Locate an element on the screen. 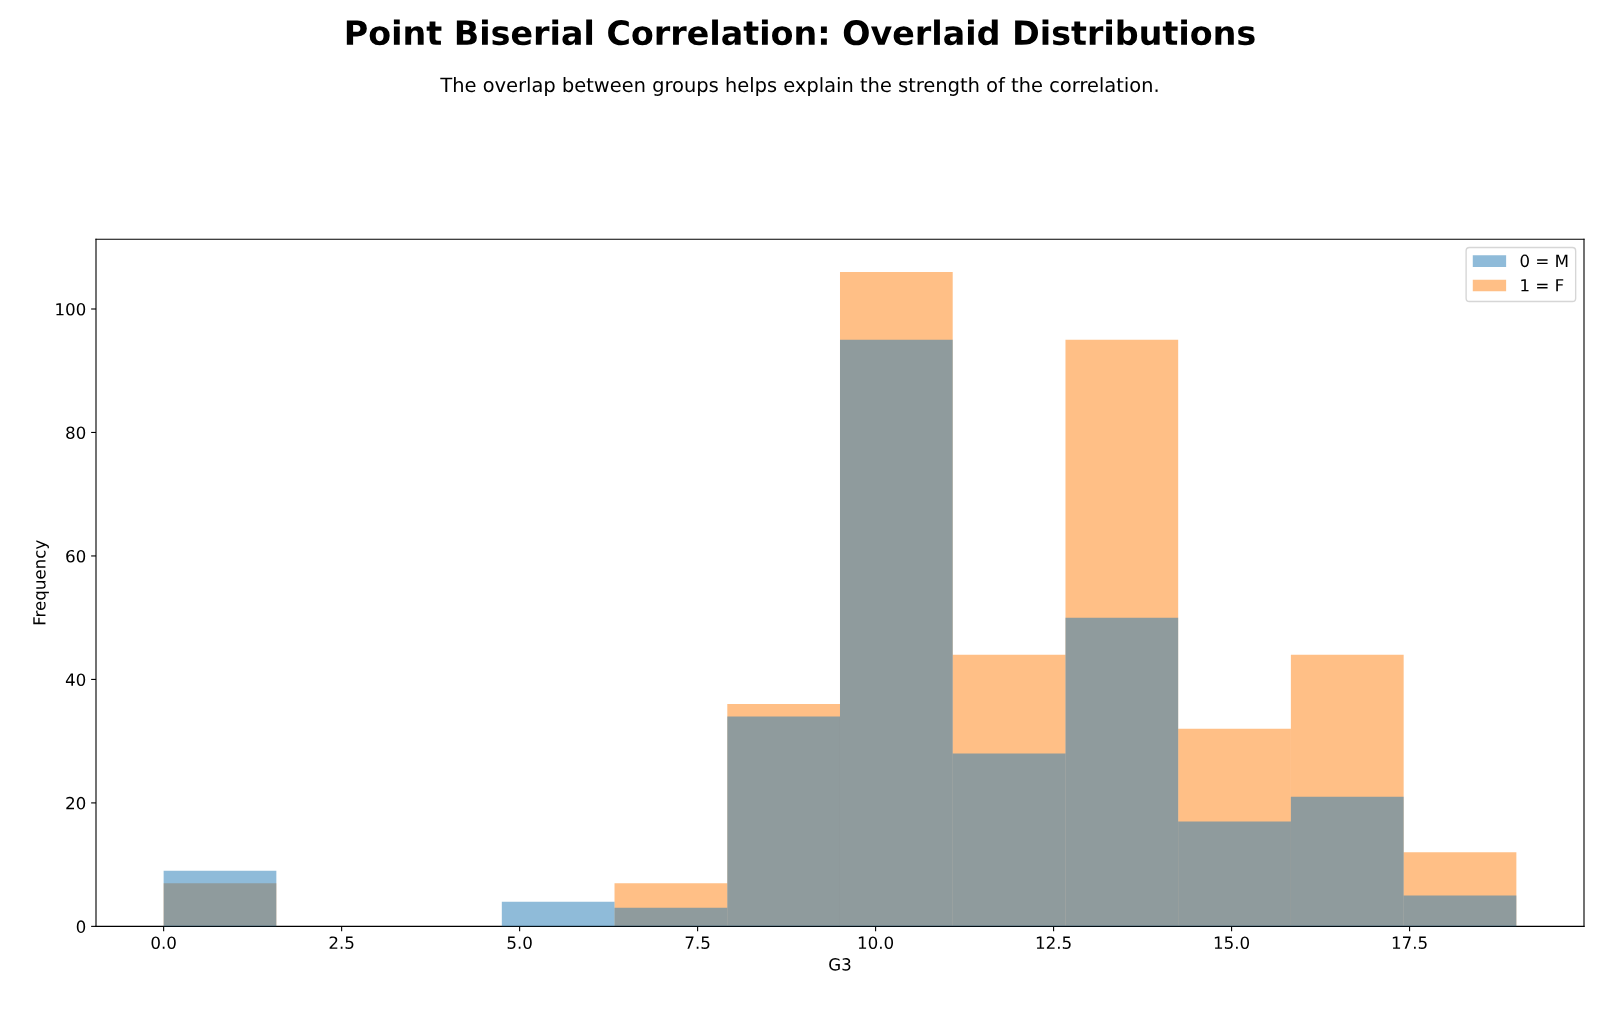  legend-label: 1 = F is located at coordinates (1542, 285).